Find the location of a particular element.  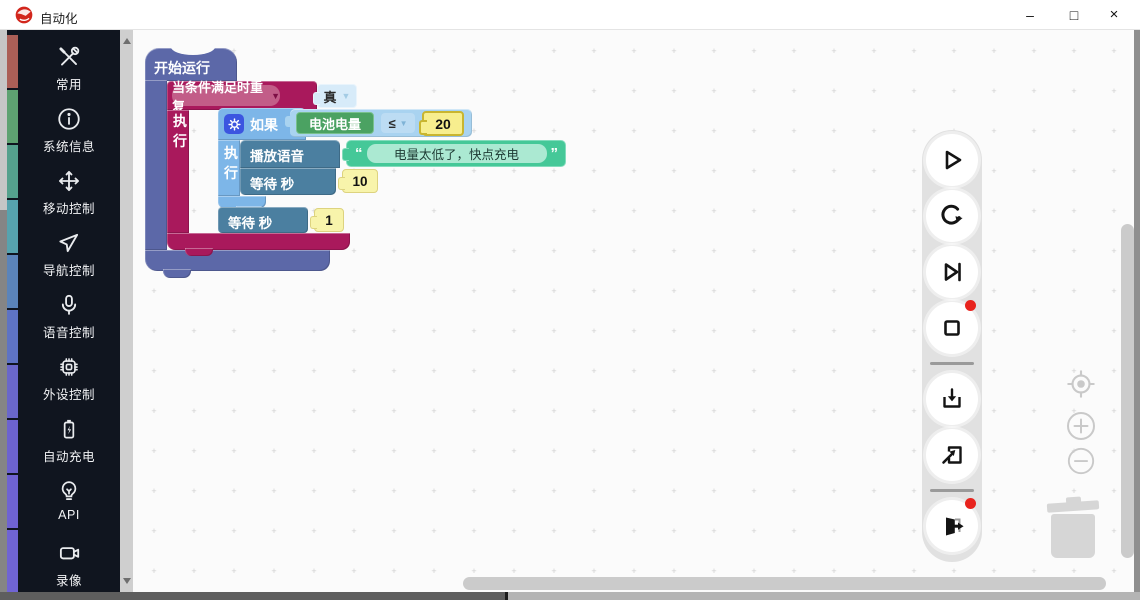

if-do-label: 执行 is located at coordinates (231, 163).